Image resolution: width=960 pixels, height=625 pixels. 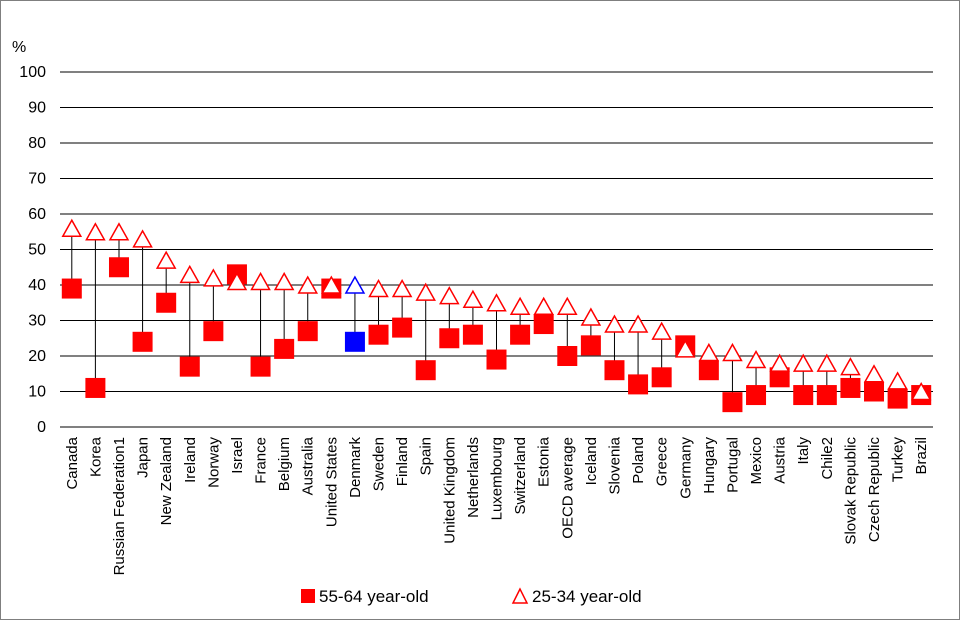 What do you see at coordinates (261, 460) in the screenshot?
I see `x-category-label: France` at bounding box center [261, 460].